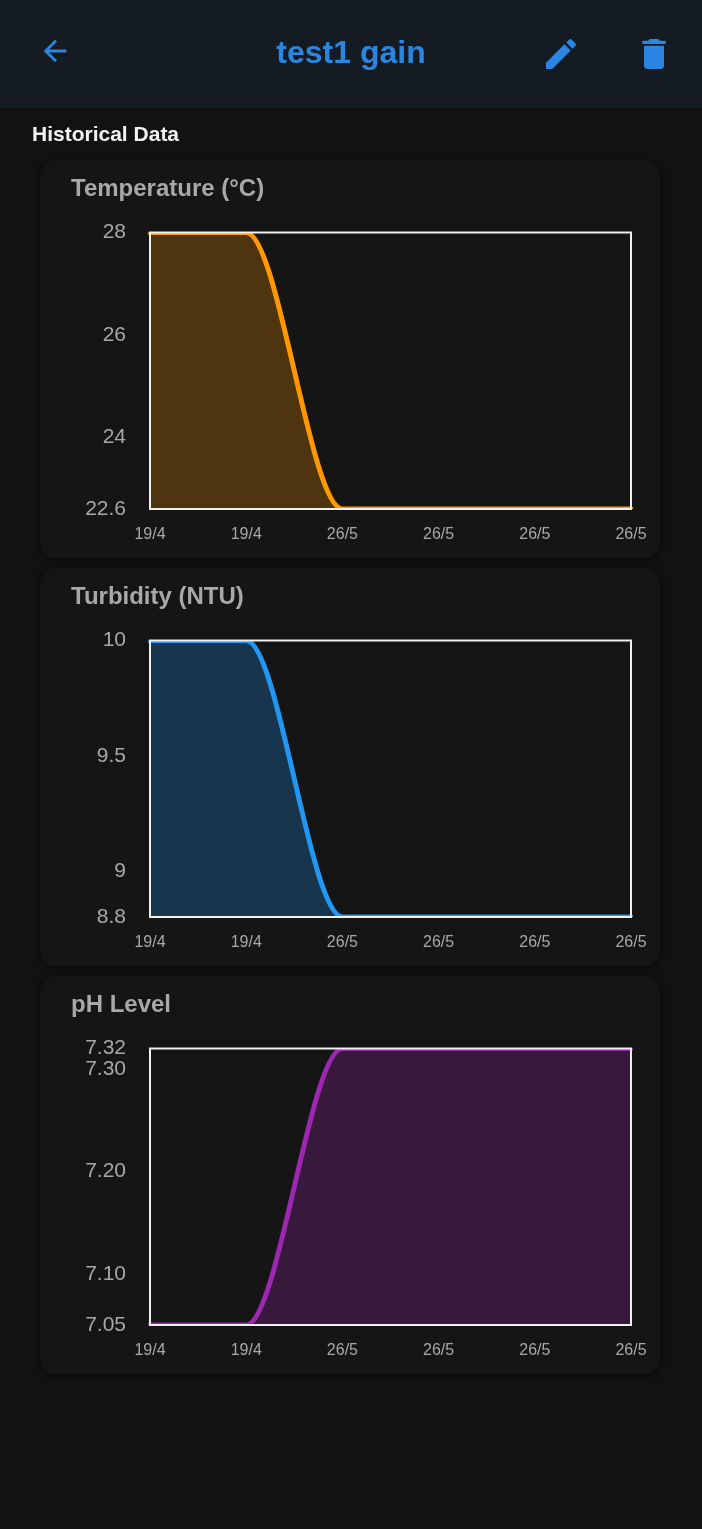 The image size is (702, 1529). I want to click on chart-title: Turbidity (NTU), so click(158, 596).